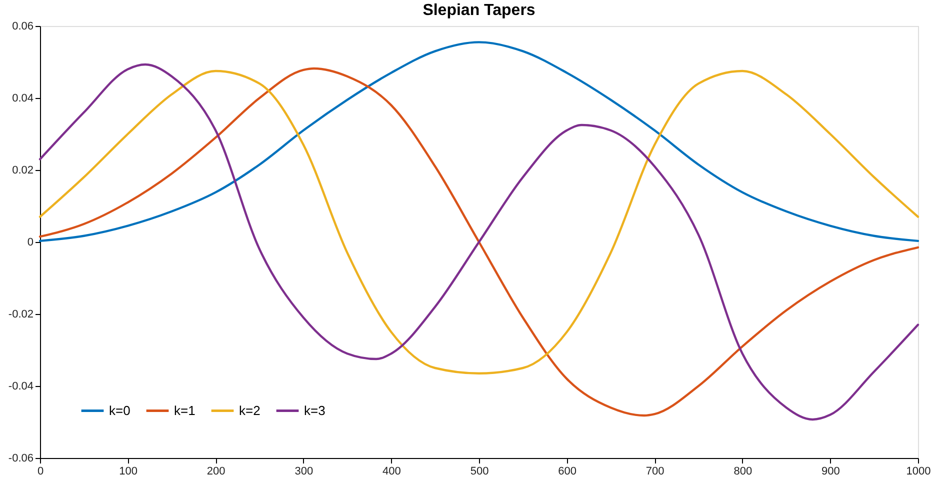 The width and height of the screenshot is (933, 480). What do you see at coordinates (567, 472) in the screenshot?
I see `x-tick-label: 600` at bounding box center [567, 472].